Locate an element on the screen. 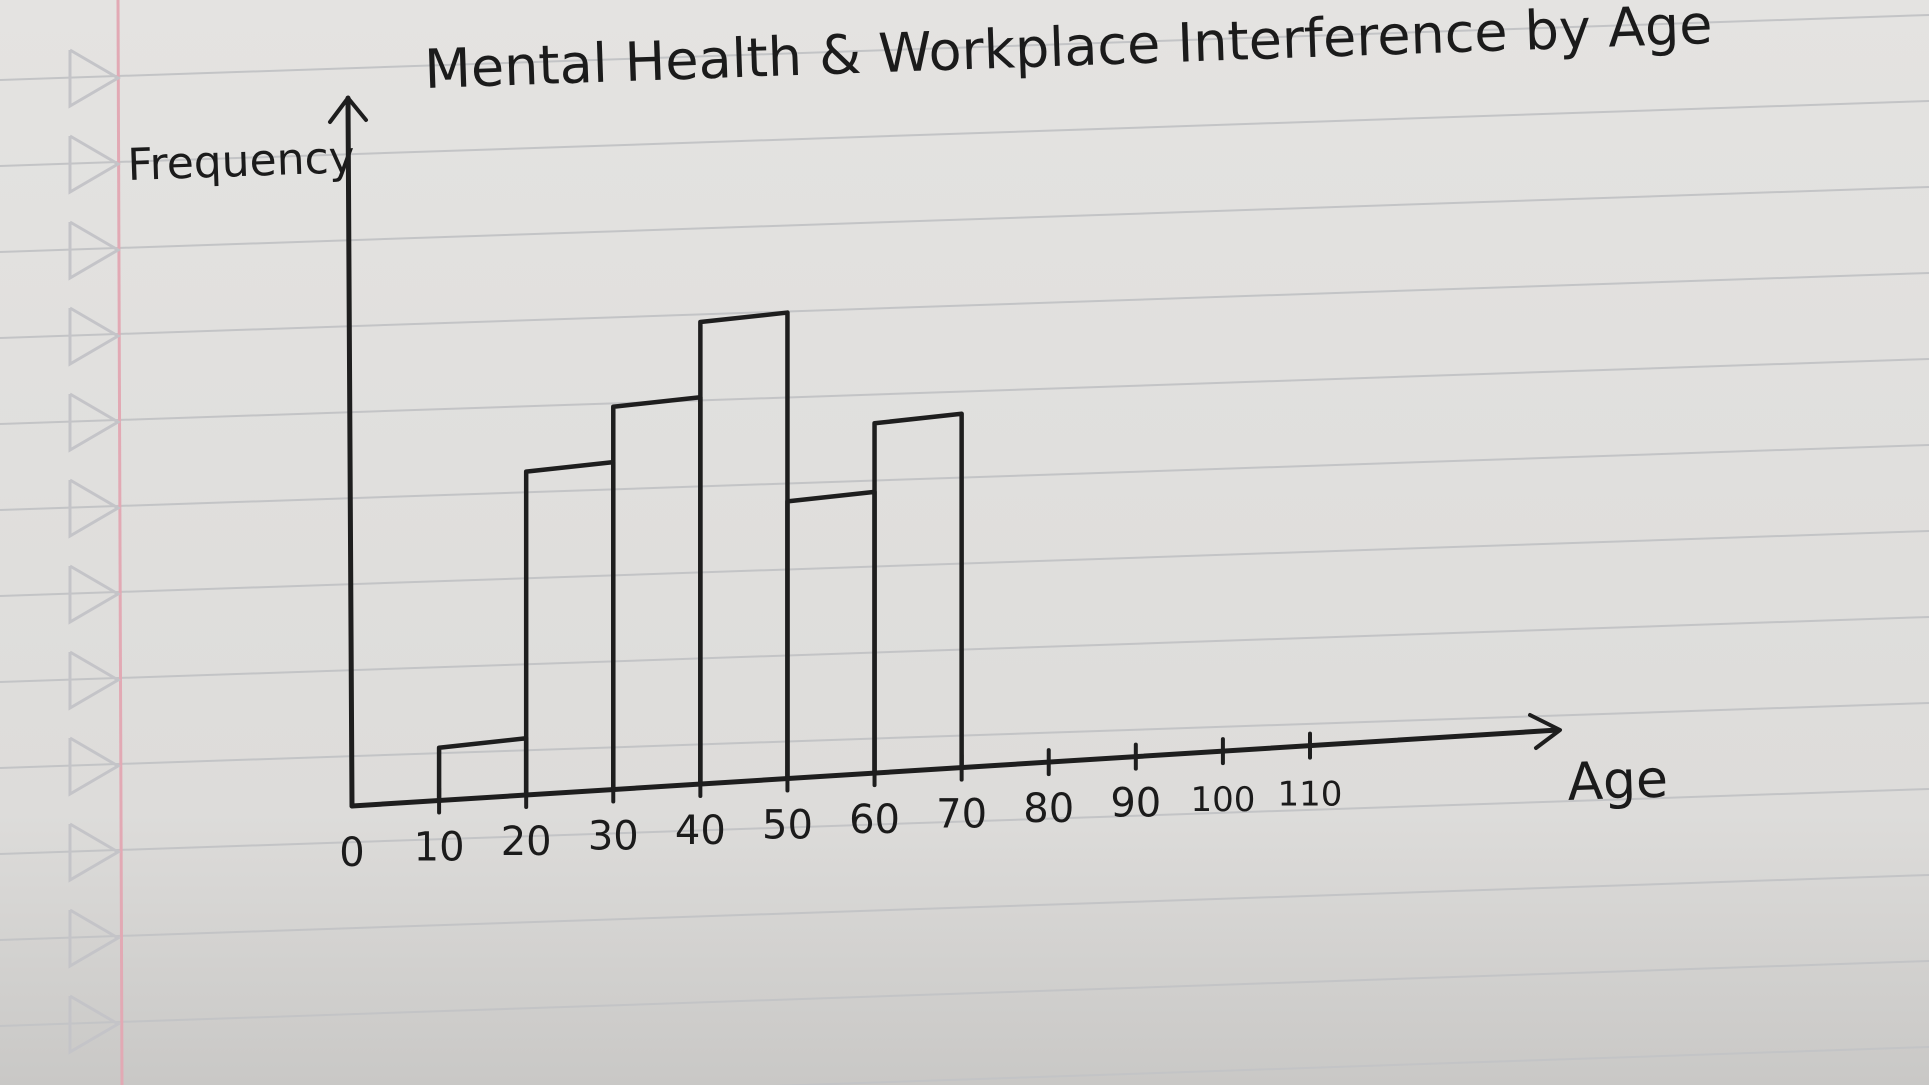 Image resolution: width=1929 pixels, height=1085 pixels. y-axis-title: Frequency is located at coordinates (241, 161).